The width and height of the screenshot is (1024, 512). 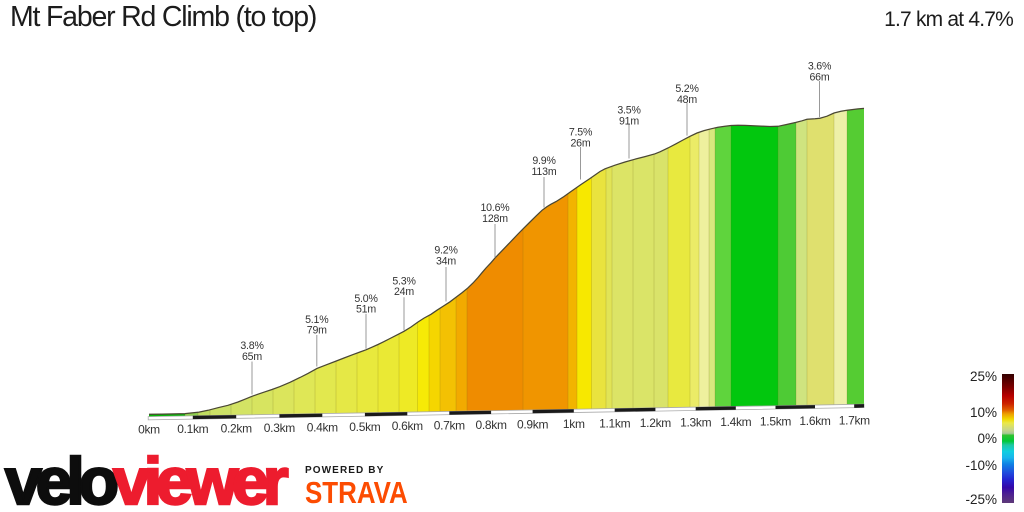 I want to click on svg-text: 10.6%, so click(x=495, y=208).